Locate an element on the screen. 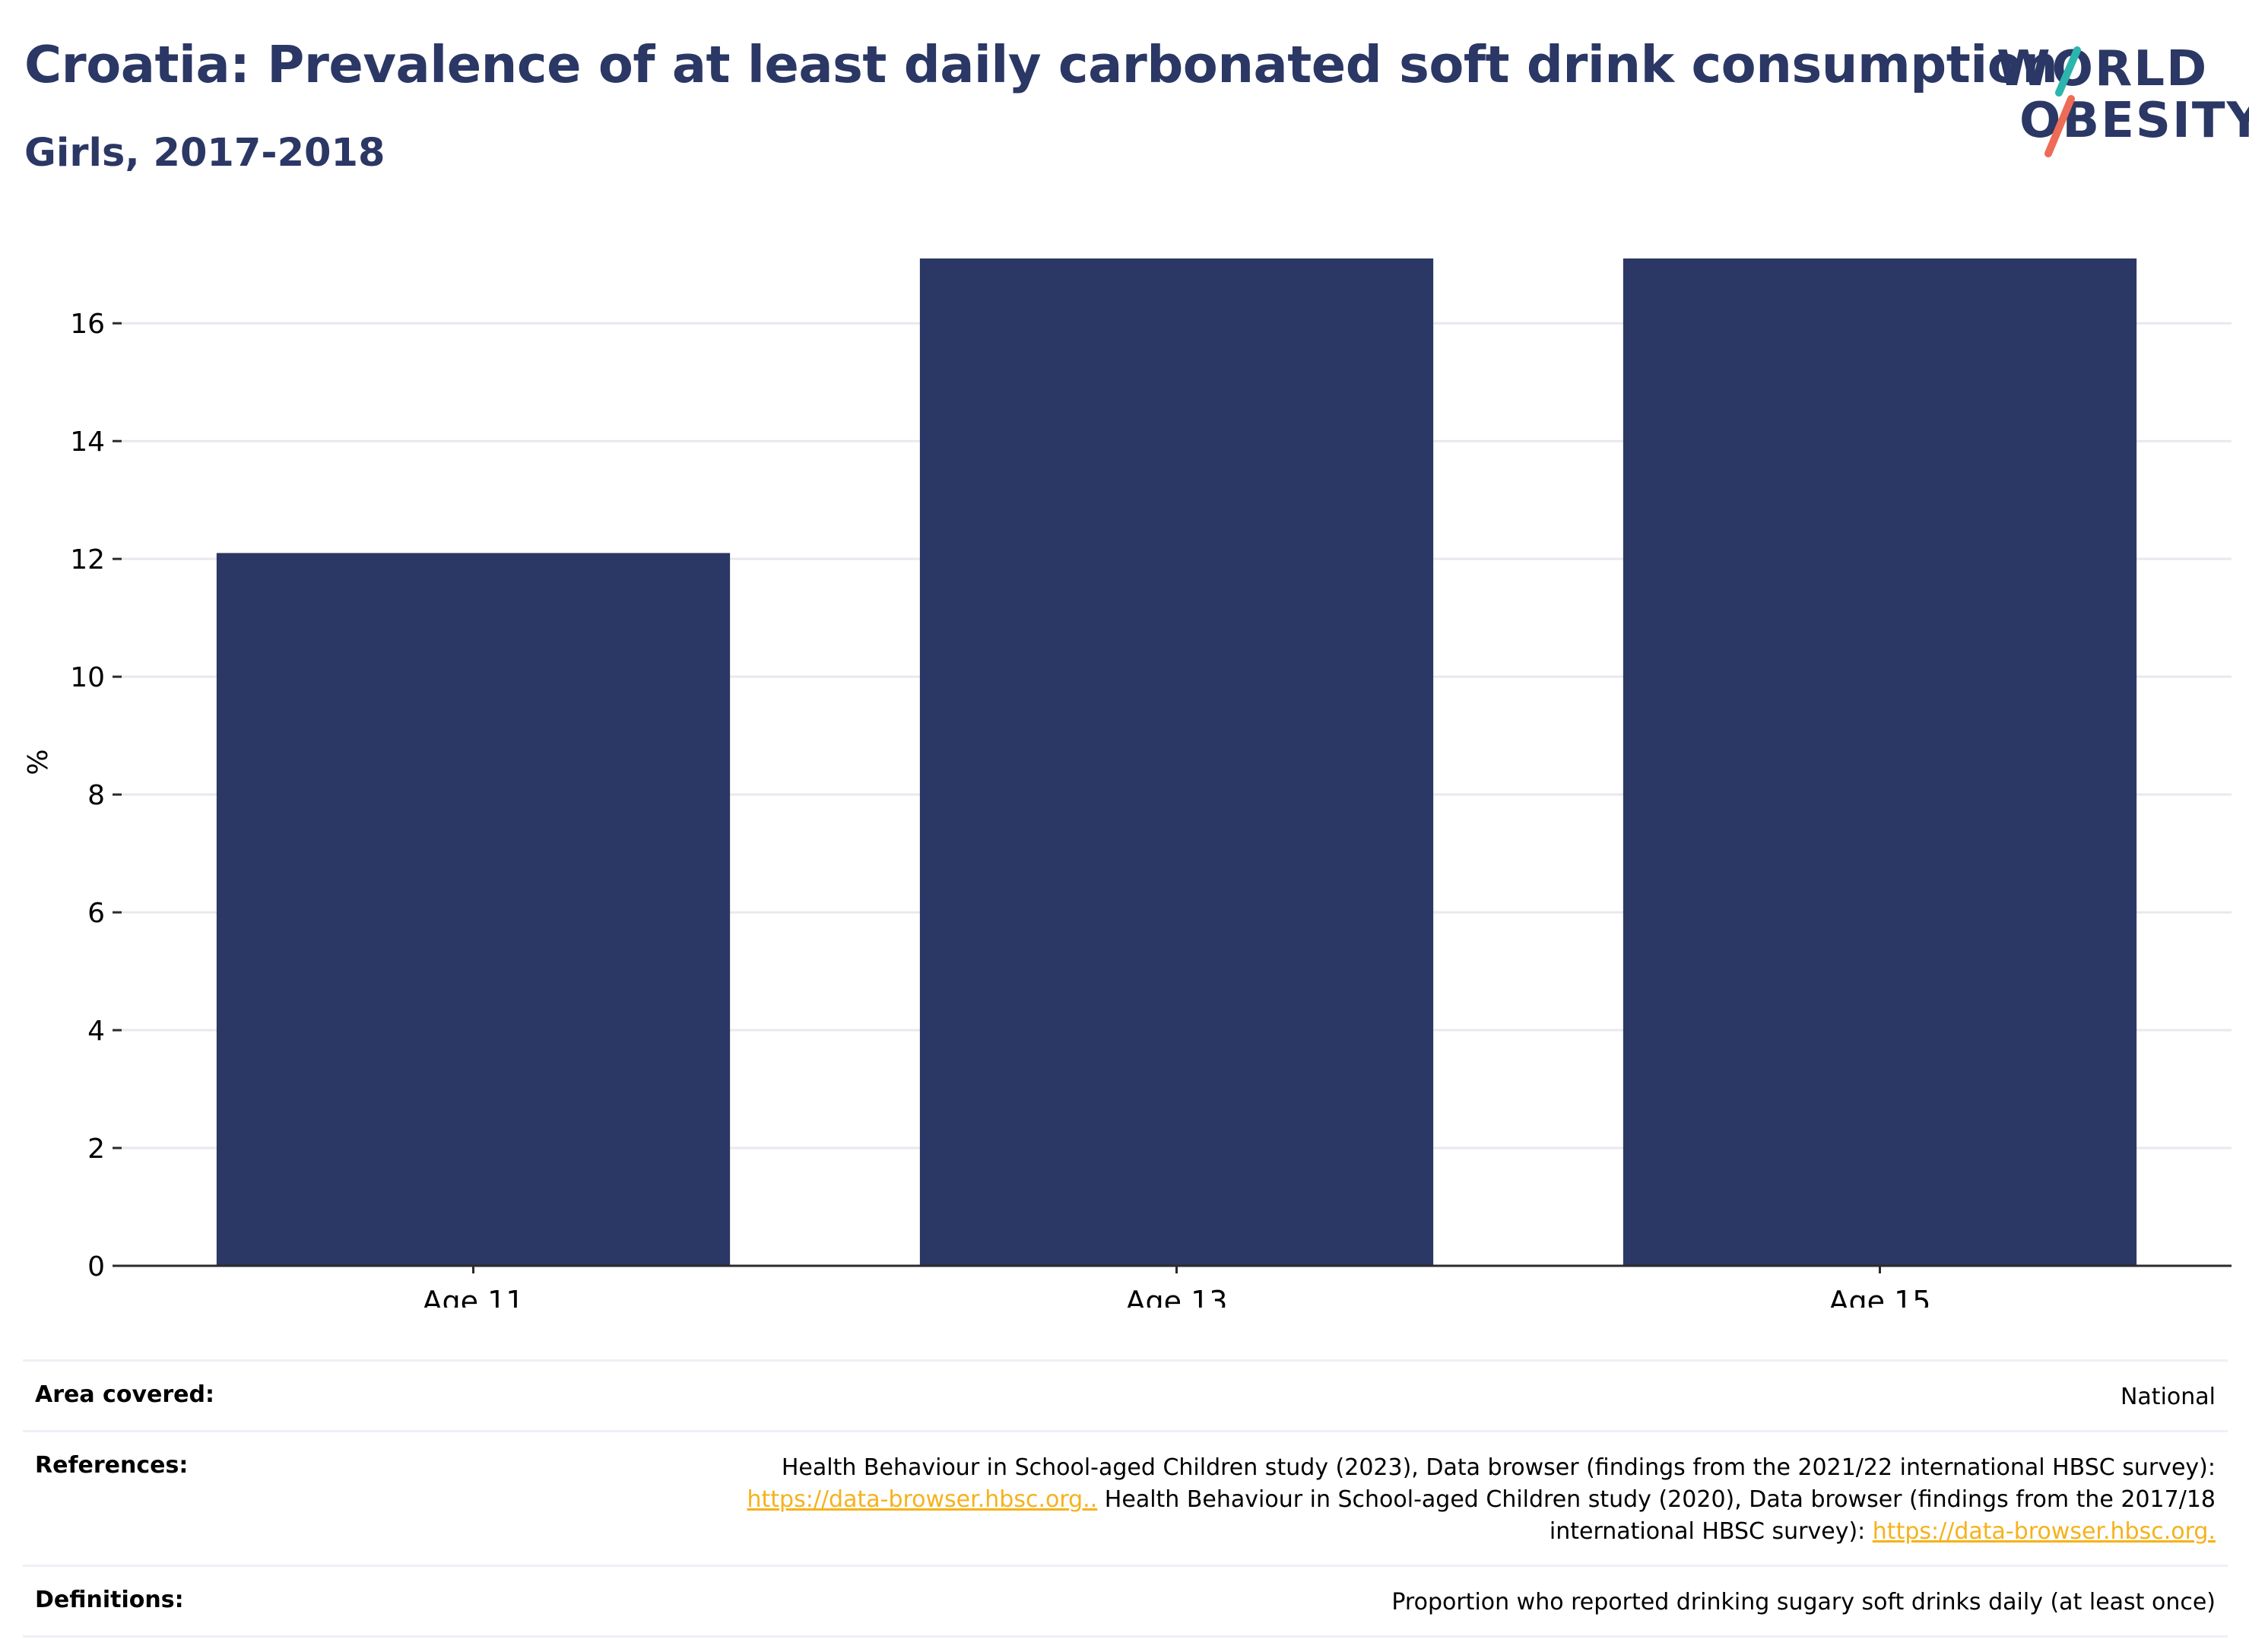 Image resolution: width=2249 pixels, height=1652 pixels. area-value: National is located at coordinates (2168, 1397).